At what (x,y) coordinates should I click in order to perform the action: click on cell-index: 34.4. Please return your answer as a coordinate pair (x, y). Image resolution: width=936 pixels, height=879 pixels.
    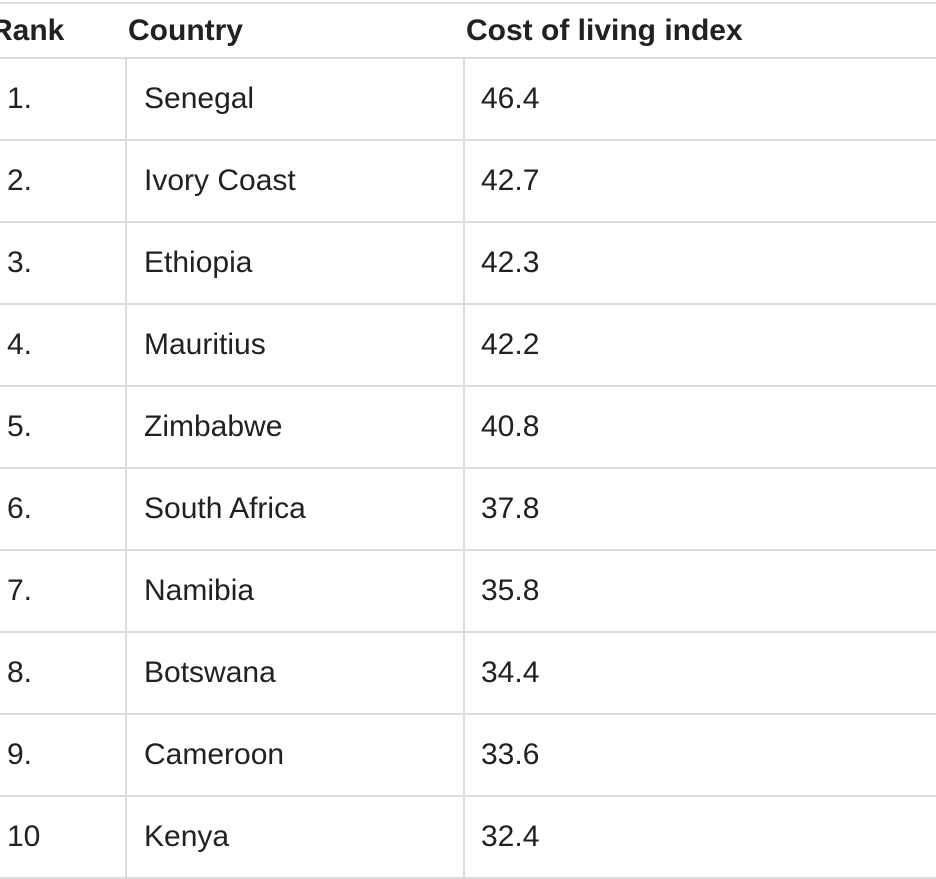
    Looking at the image, I should click on (699, 673).